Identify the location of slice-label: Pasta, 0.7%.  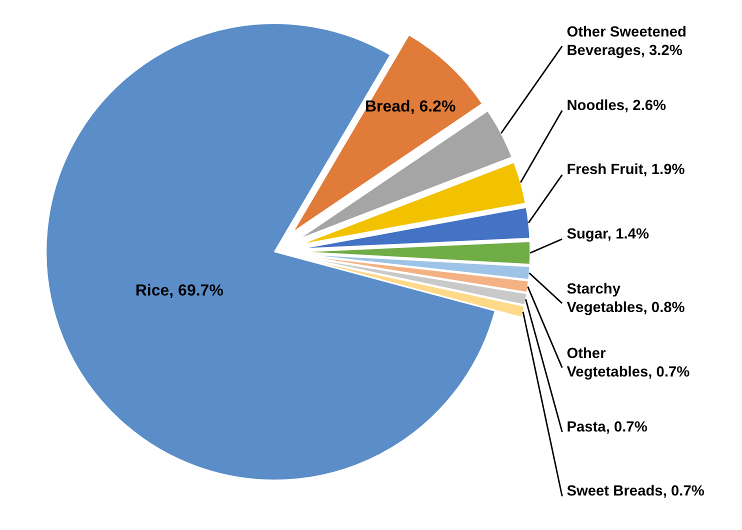
(607, 427).